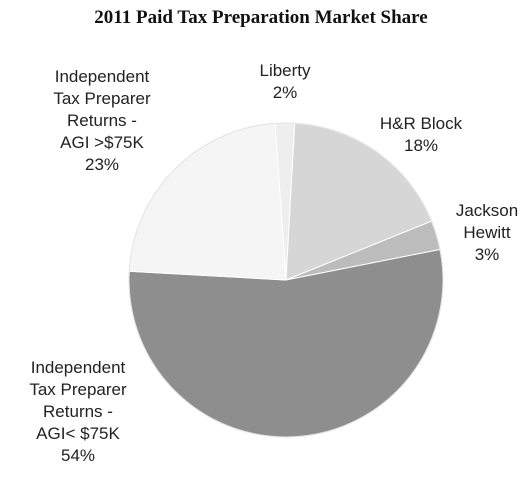  What do you see at coordinates (487, 232) in the screenshot?
I see `slice-label-line: Hewitt` at bounding box center [487, 232].